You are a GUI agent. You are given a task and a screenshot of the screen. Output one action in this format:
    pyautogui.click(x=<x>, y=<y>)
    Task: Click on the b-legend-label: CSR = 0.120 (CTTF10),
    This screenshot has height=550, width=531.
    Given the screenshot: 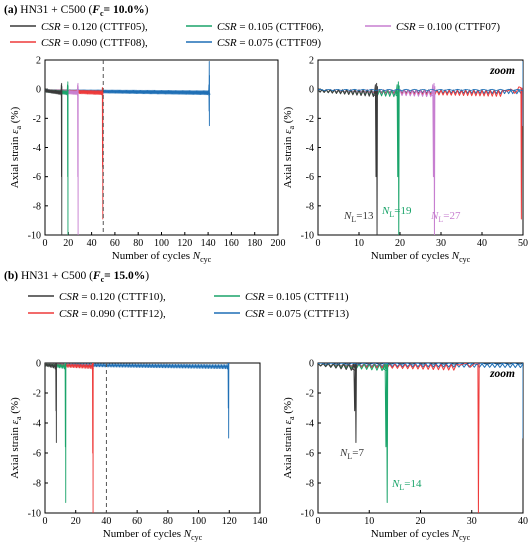 What is the action you would take?
    pyautogui.click(x=112, y=297)
    